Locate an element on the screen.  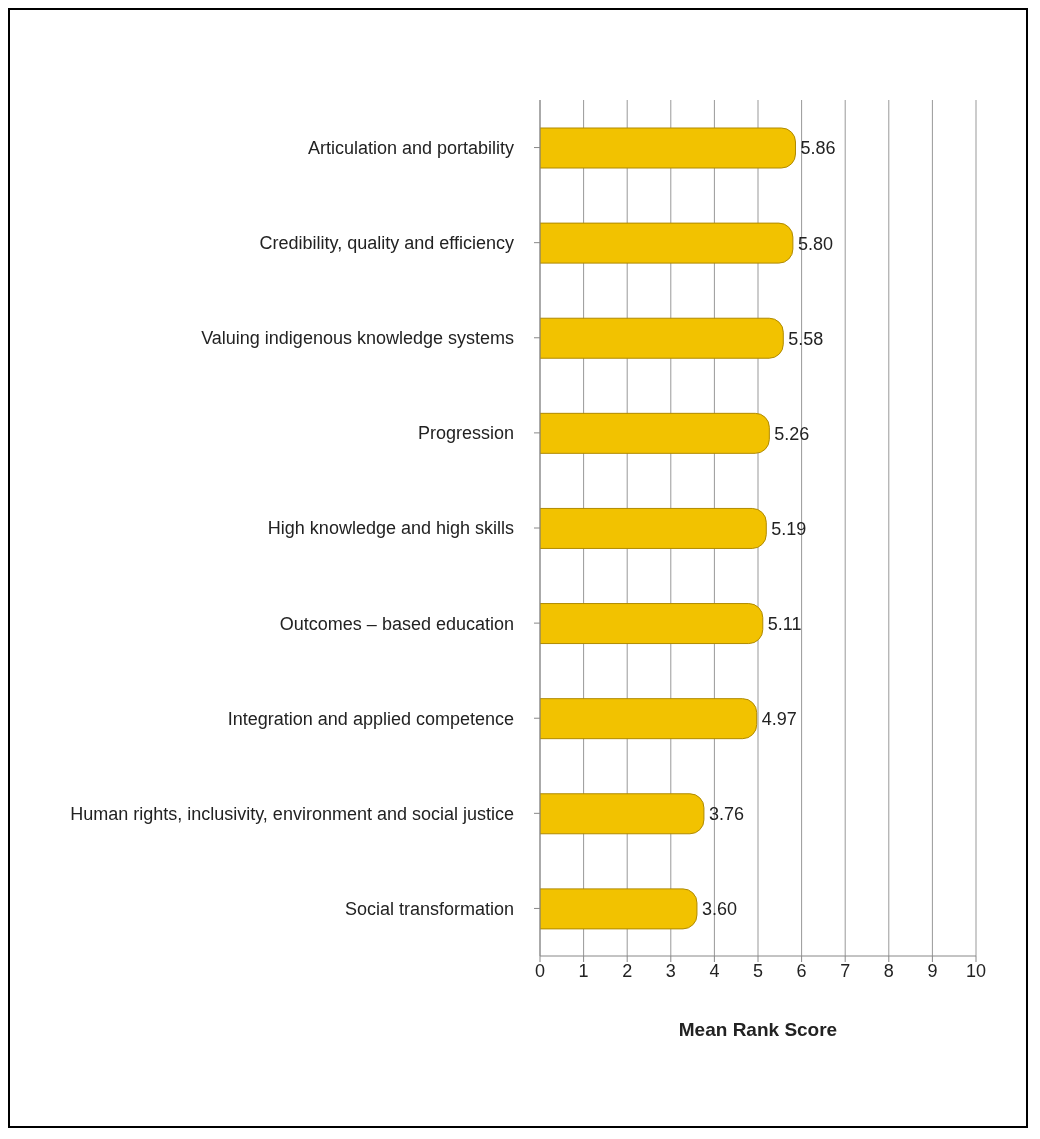
data-label: 3.76 is located at coordinates (726, 814).